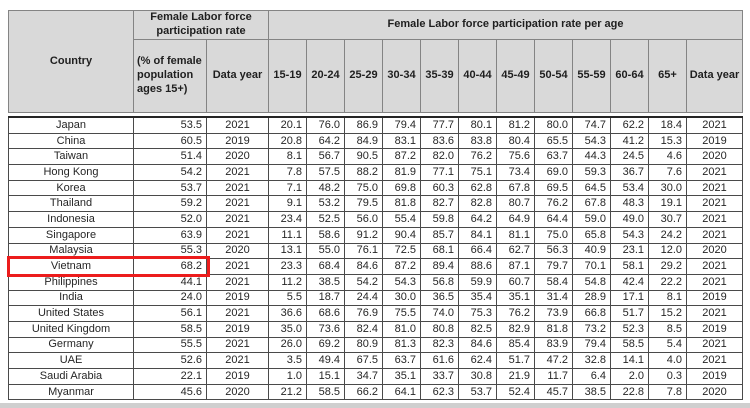 The image size is (750, 408). I want to click on value-cell: 36.5, so click(439, 298).